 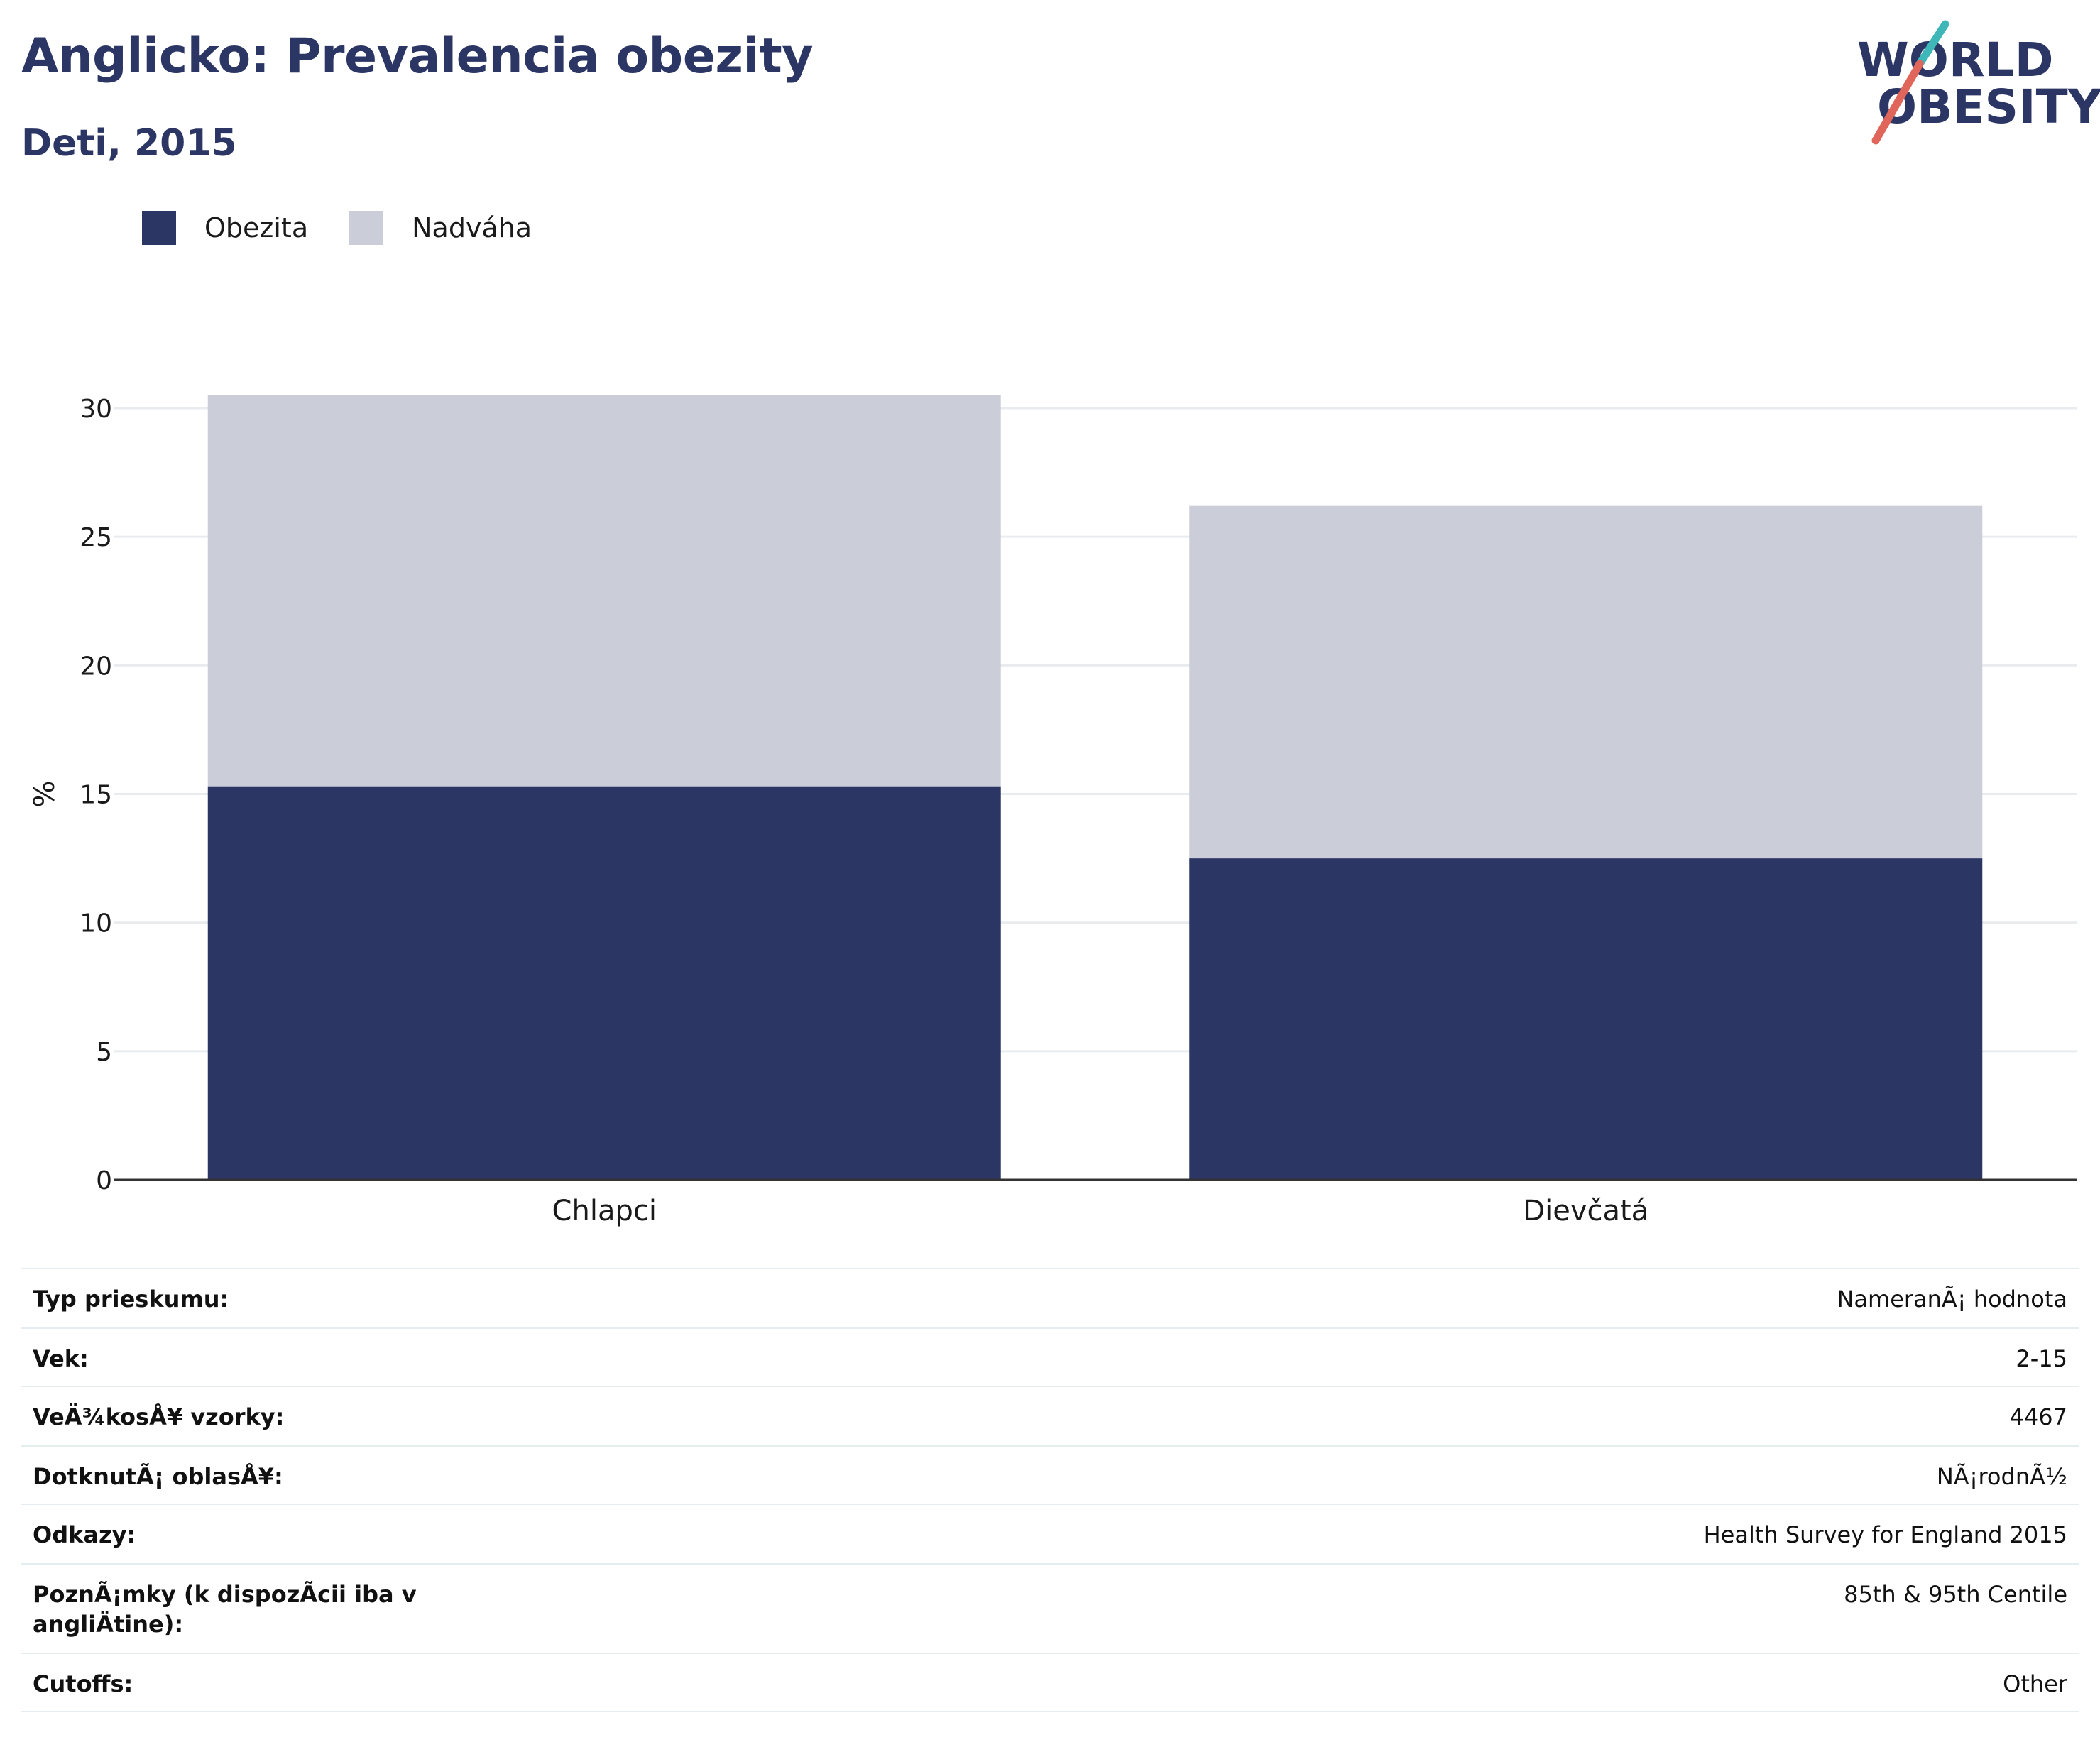 What do you see at coordinates (104, 1052) in the screenshot?
I see `y-tick-label: 5` at bounding box center [104, 1052].